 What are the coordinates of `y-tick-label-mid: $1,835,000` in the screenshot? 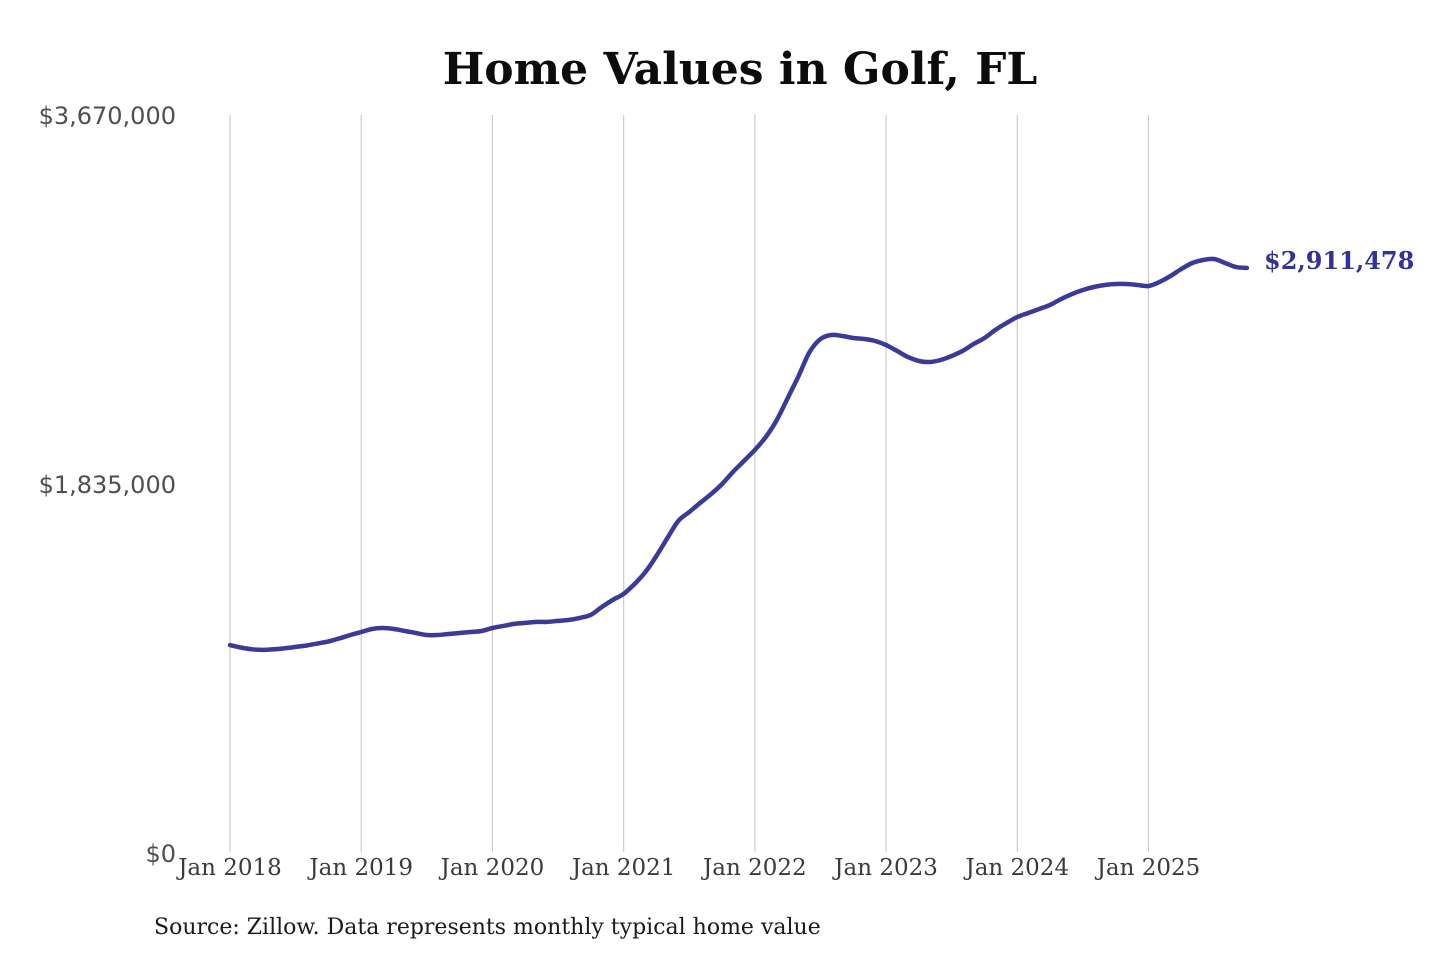 It's located at (107, 485).